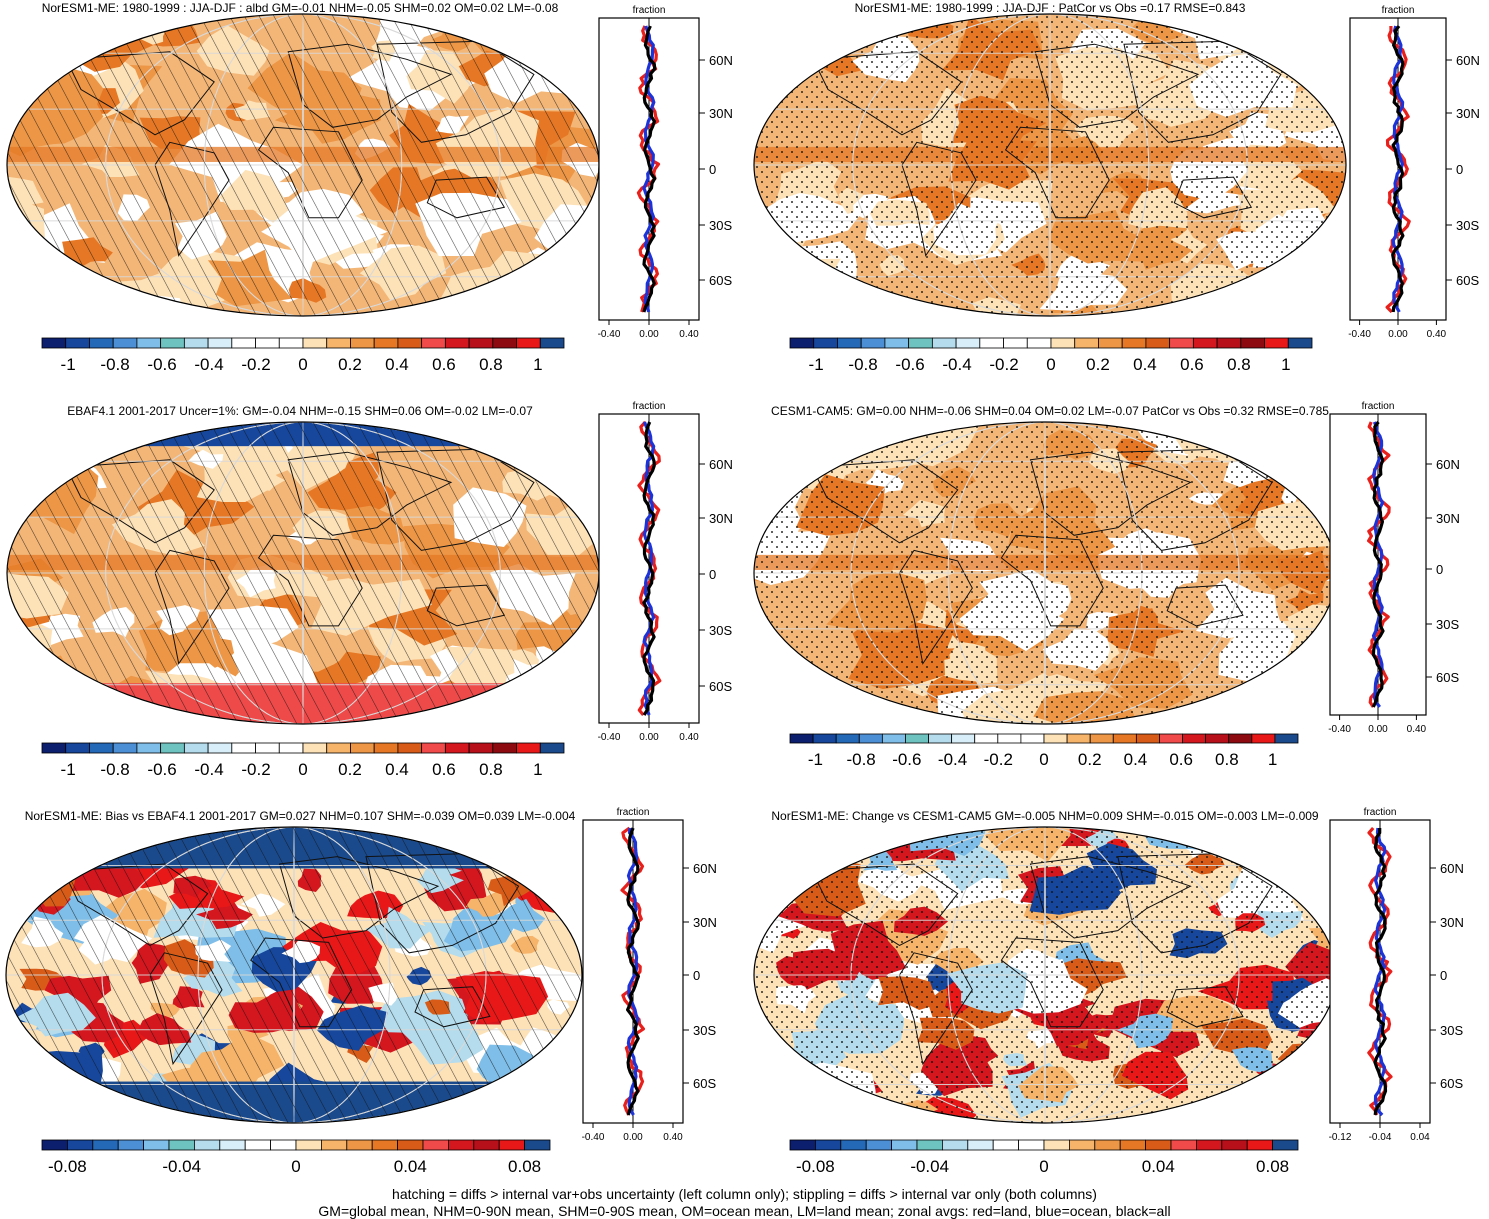 Image resolution: width=1489 pixels, height=1219 pixels. Describe the element at coordinates (1380, 1137) in the screenshot. I see `zonal-x-label: -0.04` at that location.